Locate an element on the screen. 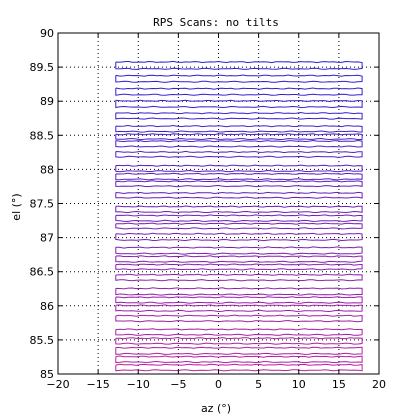  x-tick-label: 10 is located at coordinates (299, 384).